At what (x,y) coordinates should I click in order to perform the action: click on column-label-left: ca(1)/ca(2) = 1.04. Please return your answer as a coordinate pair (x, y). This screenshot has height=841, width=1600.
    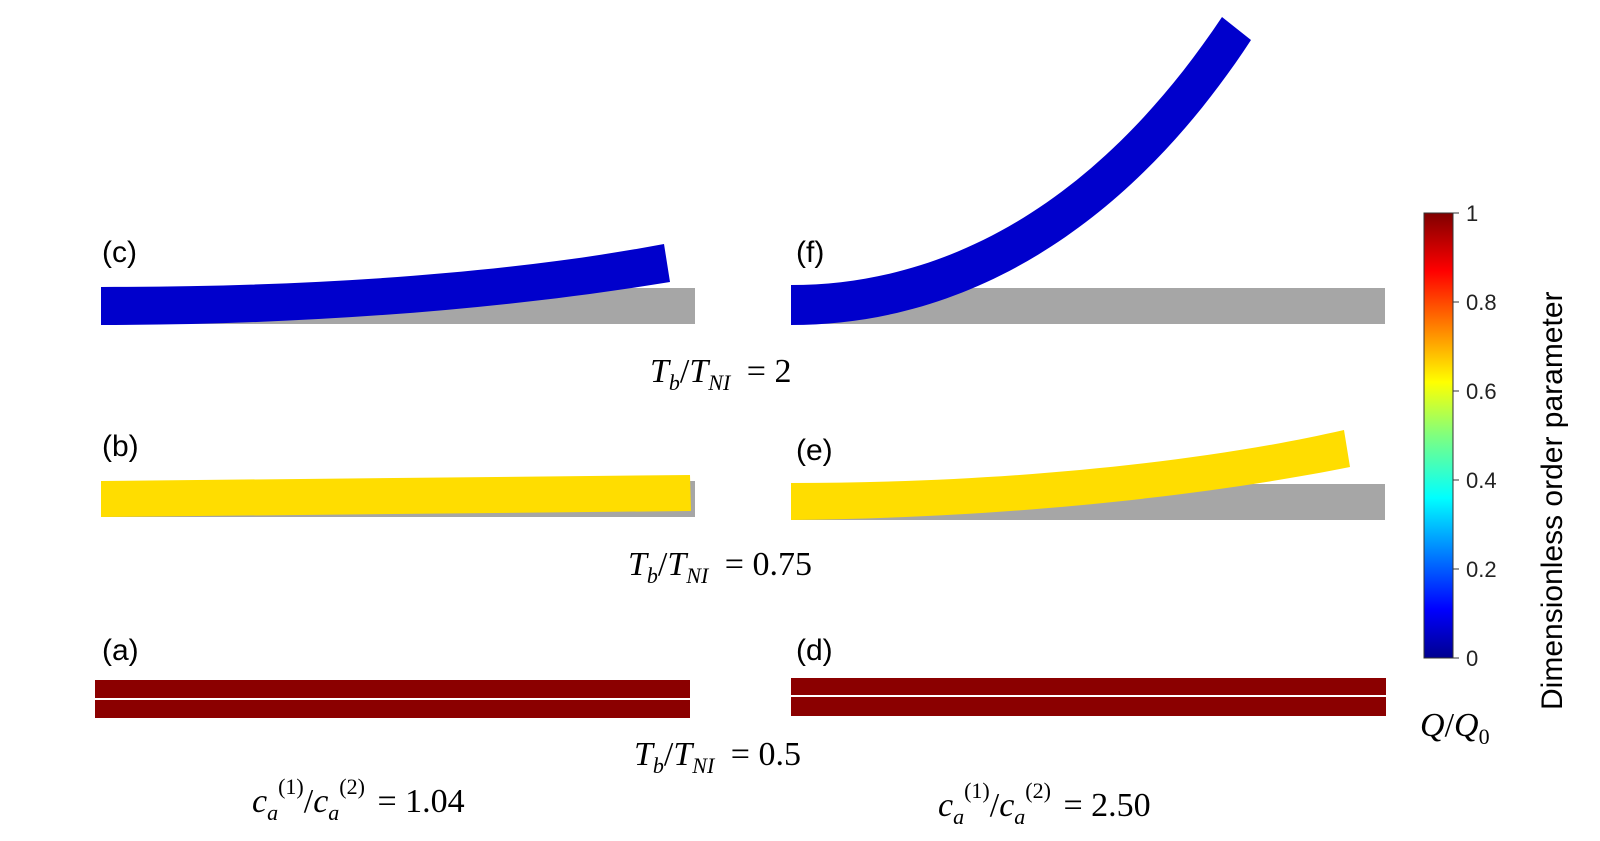
    Looking at the image, I should click on (358, 799).